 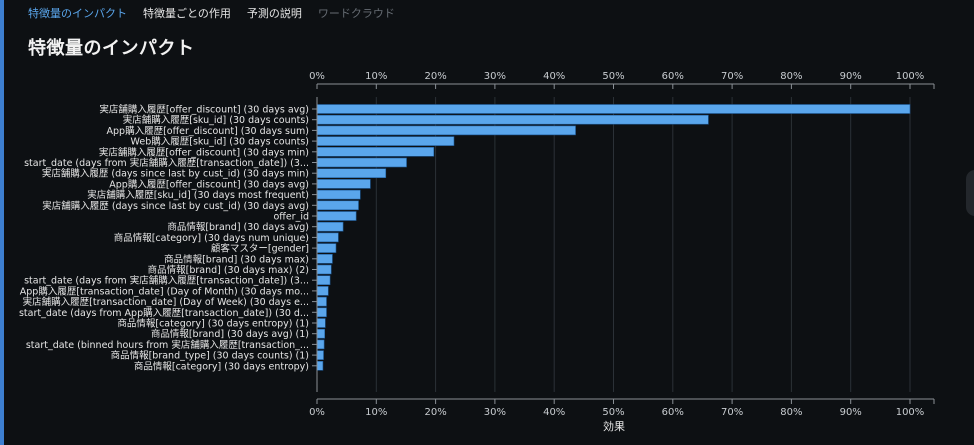 What do you see at coordinates (274, 13) in the screenshot?
I see `tab-prediction-explanations: 予測の説明` at bounding box center [274, 13].